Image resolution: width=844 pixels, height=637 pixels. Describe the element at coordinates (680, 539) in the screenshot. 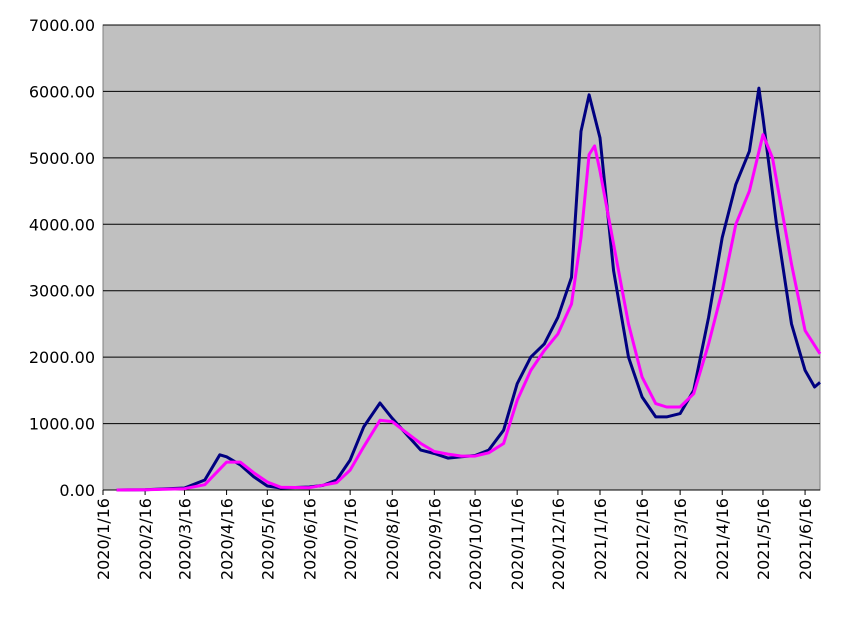

I see `x-tick-label: 2021/3/16` at that location.